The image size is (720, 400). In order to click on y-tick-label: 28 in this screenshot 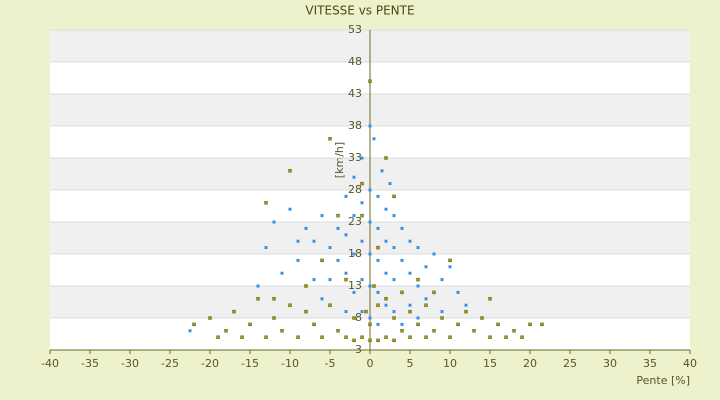, I will do `click(355, 189)`.